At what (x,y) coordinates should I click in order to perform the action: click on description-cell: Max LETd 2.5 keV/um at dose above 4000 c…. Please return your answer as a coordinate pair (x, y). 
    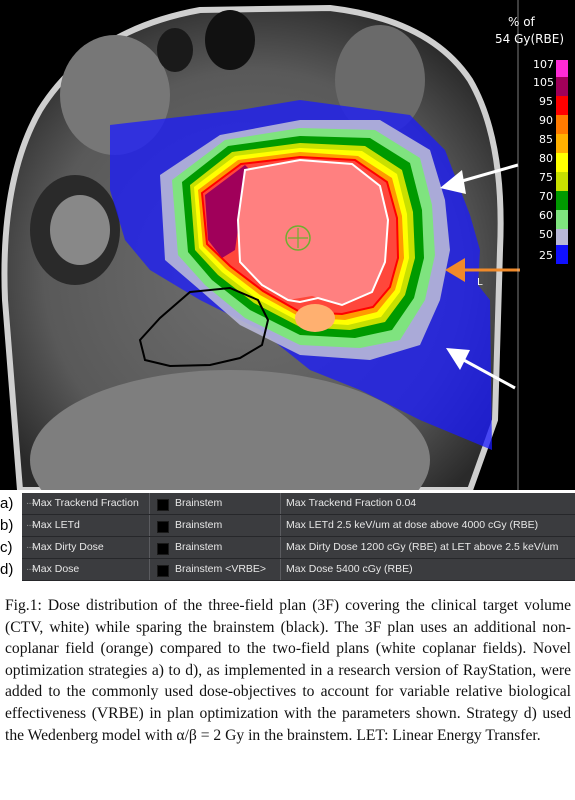
    Looking at the image, I should click on (412, 525).